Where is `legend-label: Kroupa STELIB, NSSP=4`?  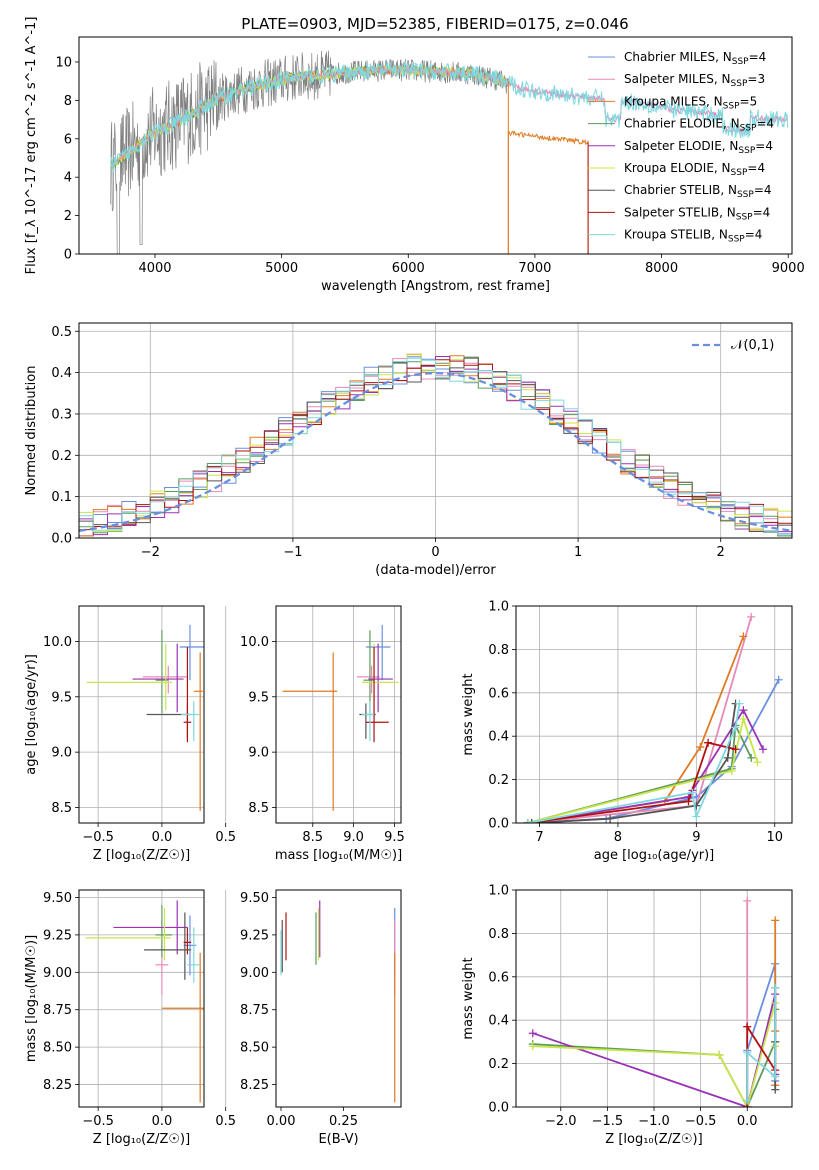
legend-label: Kroupa STELIB, NSSP=4 is located at coordinates (693, 236).